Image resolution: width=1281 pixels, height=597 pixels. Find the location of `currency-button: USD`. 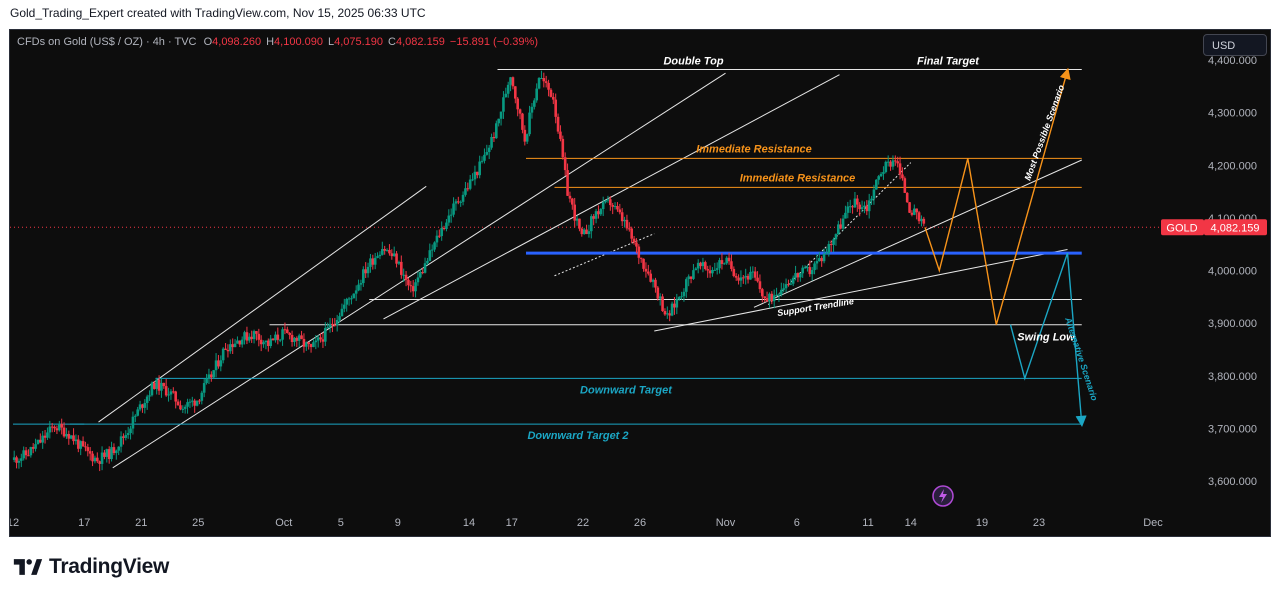

currency-button: USD is located at coordinates (1235, 45).